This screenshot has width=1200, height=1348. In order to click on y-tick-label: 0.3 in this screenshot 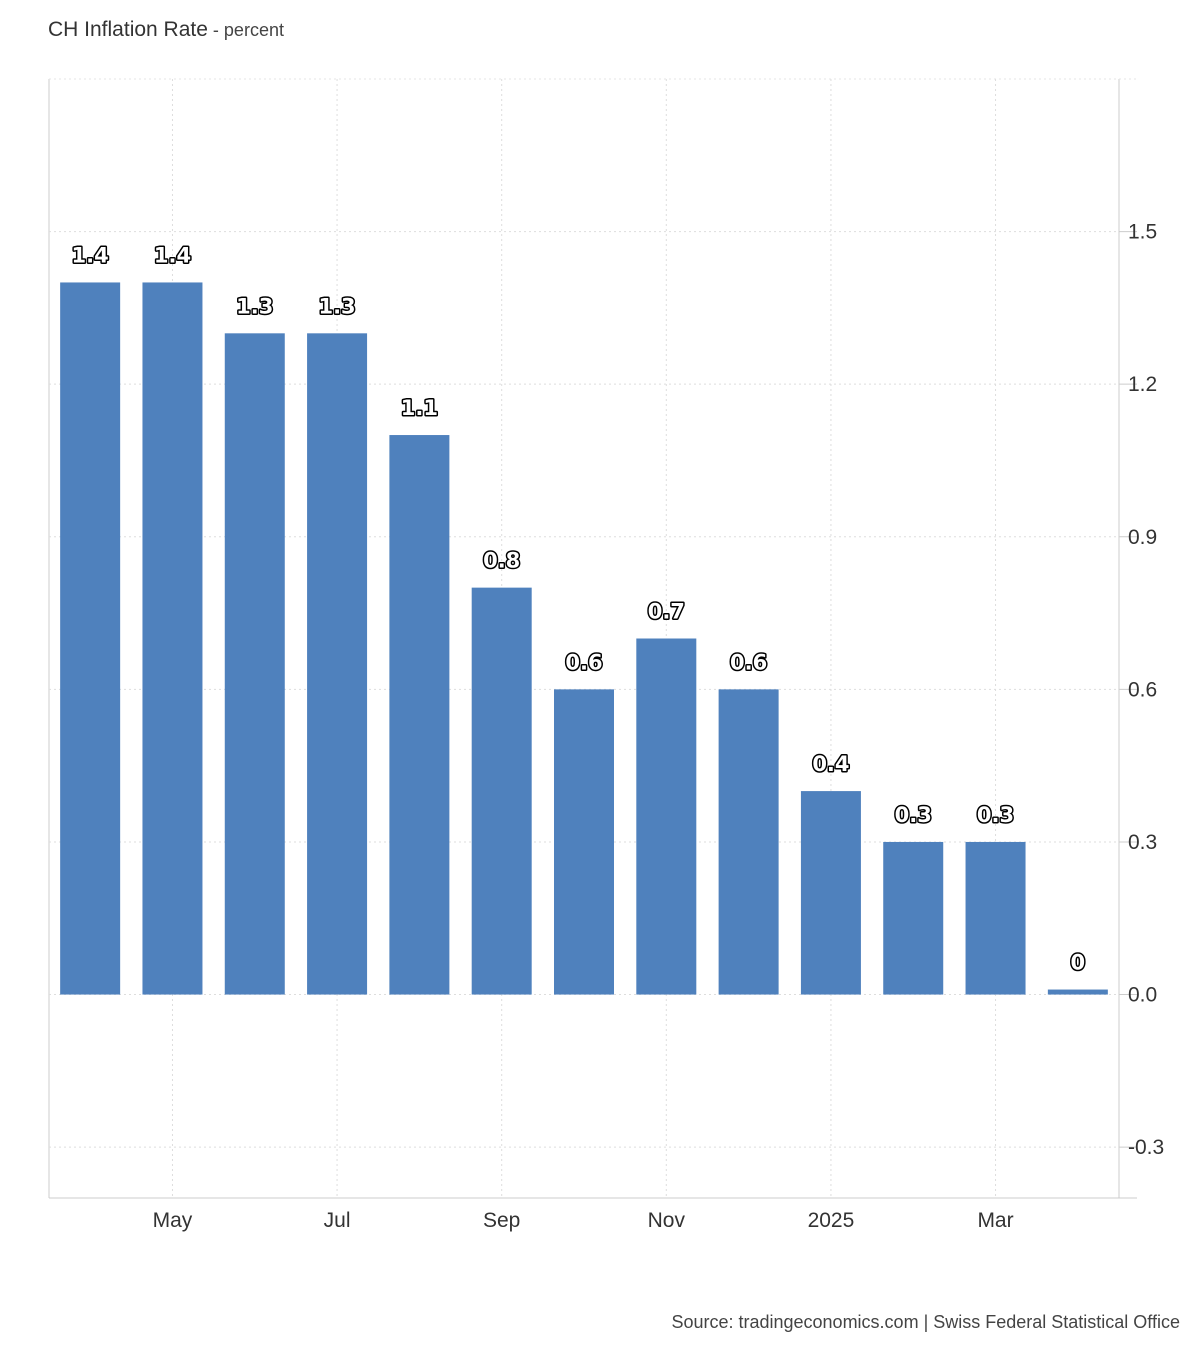, I will do `click(1142, 842)`.